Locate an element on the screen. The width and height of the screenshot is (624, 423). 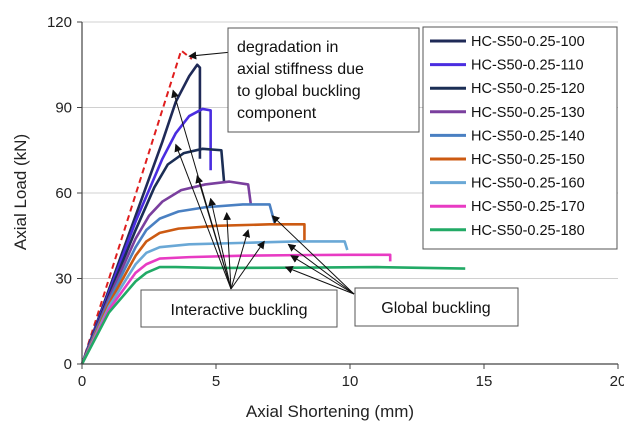
interactive-buckling-label: Interactive buckling is located at coordinates (239, 310).